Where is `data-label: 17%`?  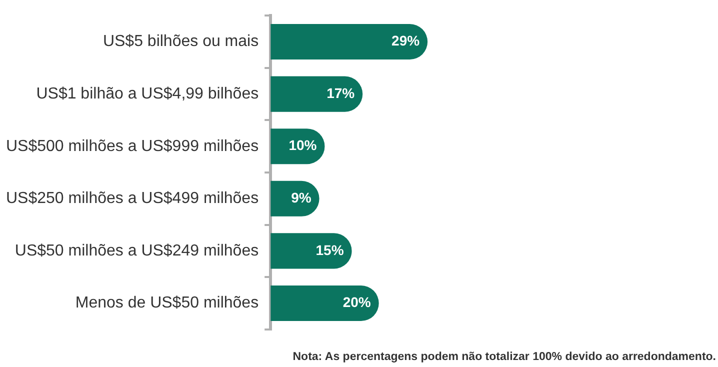 data-label: 17% is located at coordinates (341, 92).